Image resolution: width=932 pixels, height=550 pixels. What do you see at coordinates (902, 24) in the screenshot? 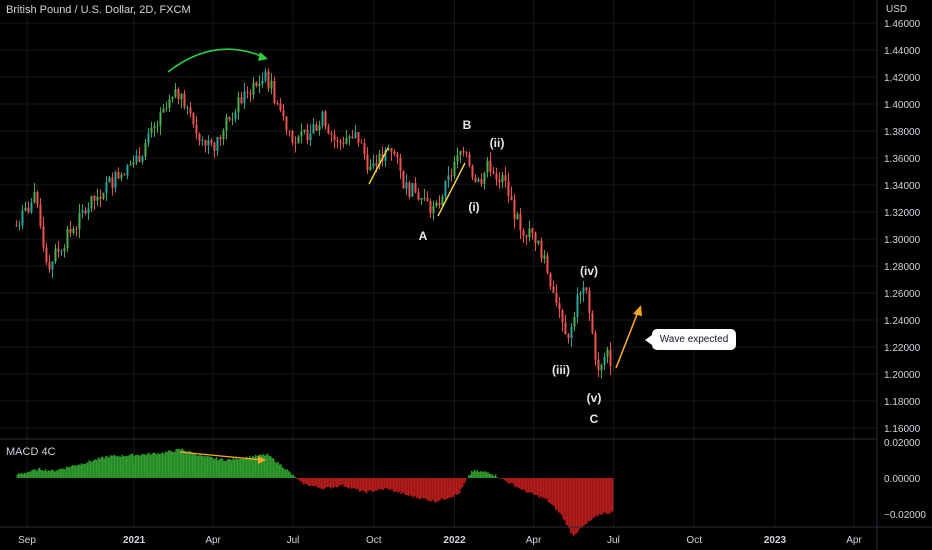
I see `price-tick-label: 1.46000` at bounding box center [902, 24].